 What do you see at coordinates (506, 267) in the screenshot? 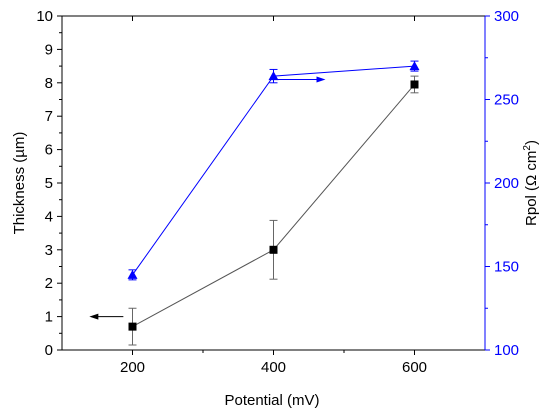
I see `y-right-tick-label: 150` at bounding box center [506, 267].